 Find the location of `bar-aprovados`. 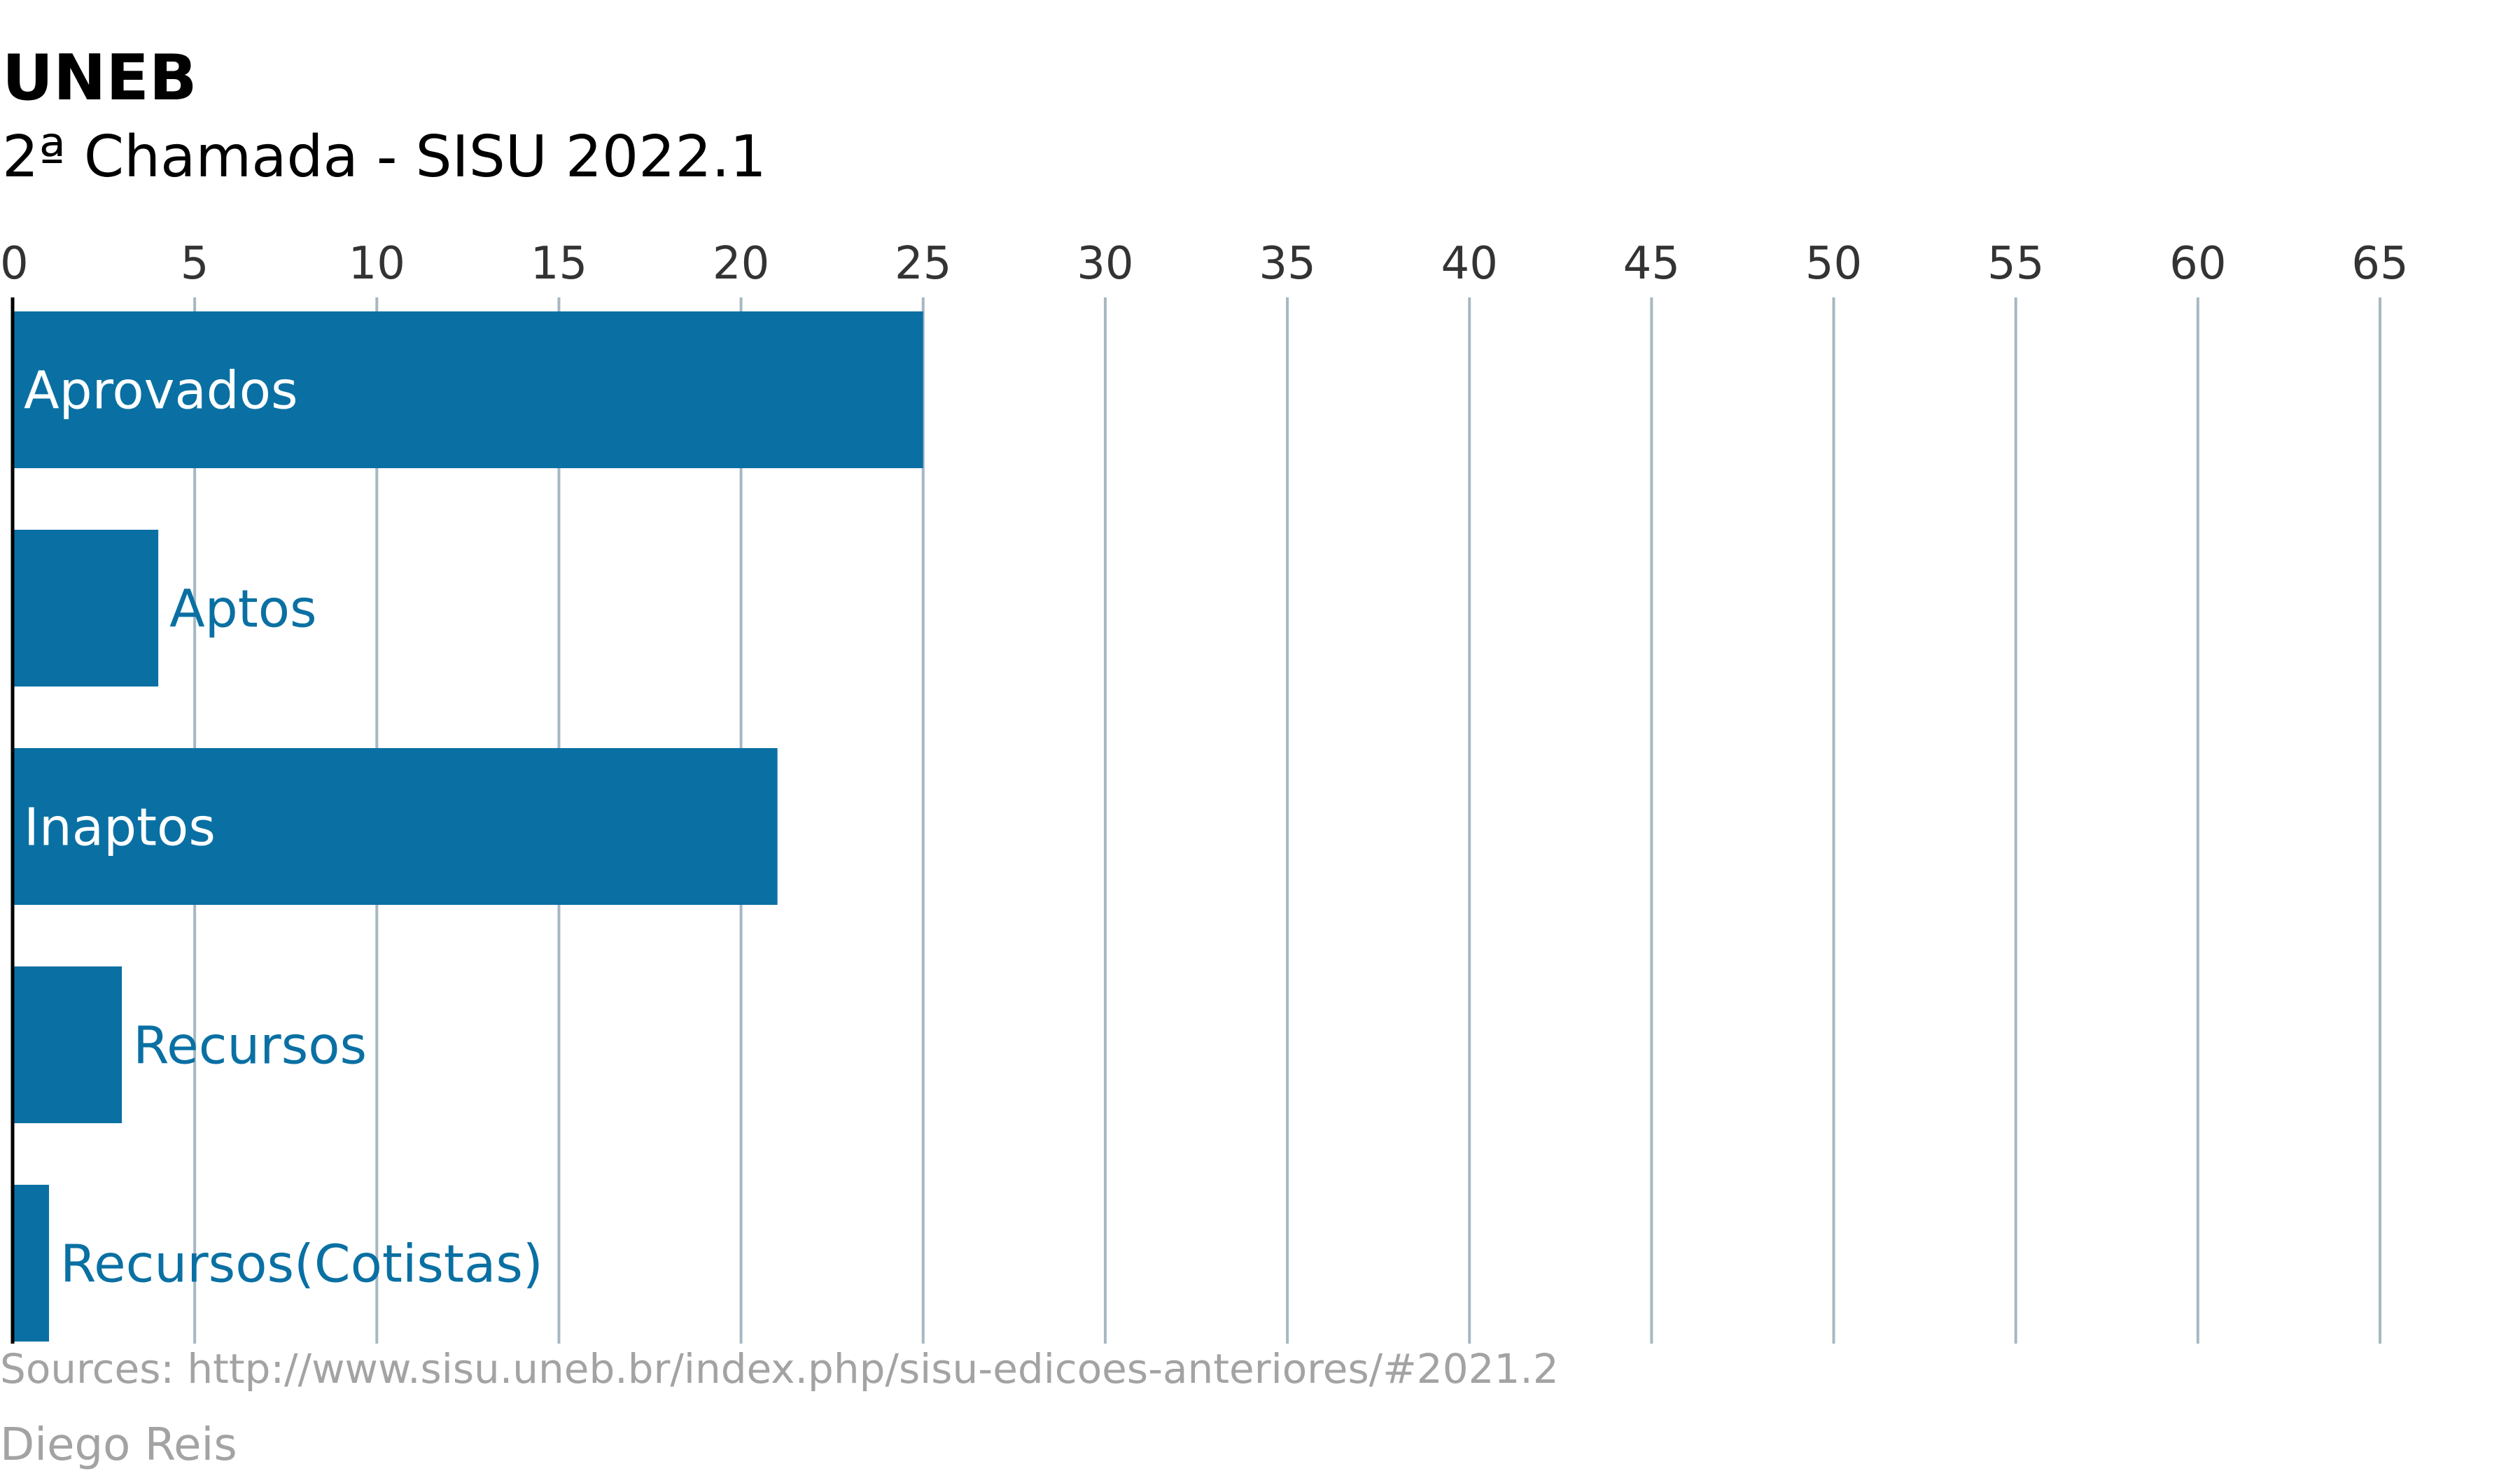

bar-aprovados is located at coordinates (468, 389).